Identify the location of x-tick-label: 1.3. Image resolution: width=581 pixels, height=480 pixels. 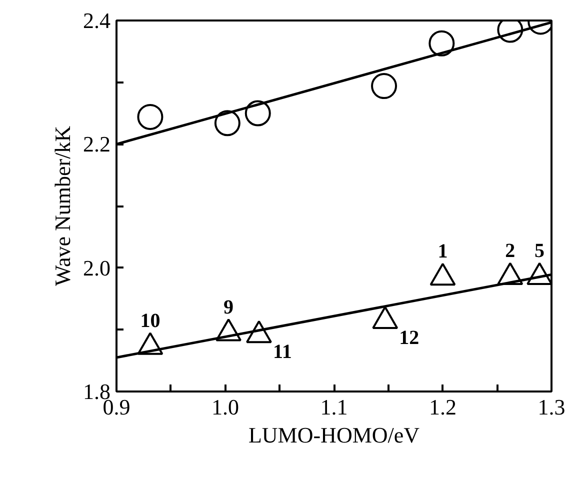
(552, 407).